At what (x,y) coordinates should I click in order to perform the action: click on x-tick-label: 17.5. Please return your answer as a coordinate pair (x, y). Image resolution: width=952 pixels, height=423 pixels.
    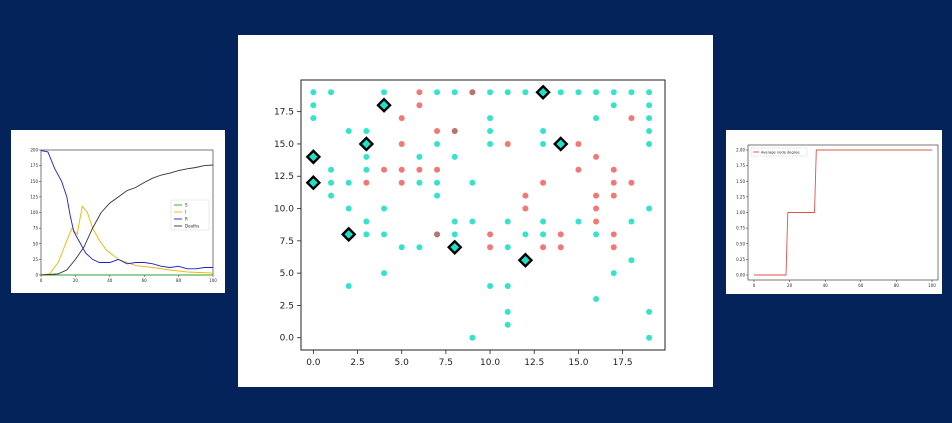
    Looking at the image, I should click on (623, 363).